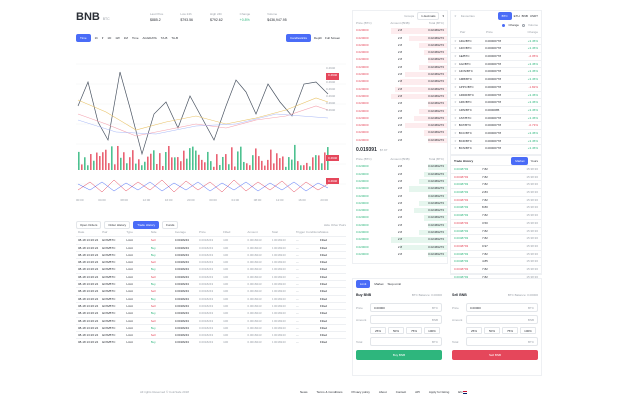 The image size is (640, 404). I want to click on fullscreen-button: Full Screen, so click(333, 38).